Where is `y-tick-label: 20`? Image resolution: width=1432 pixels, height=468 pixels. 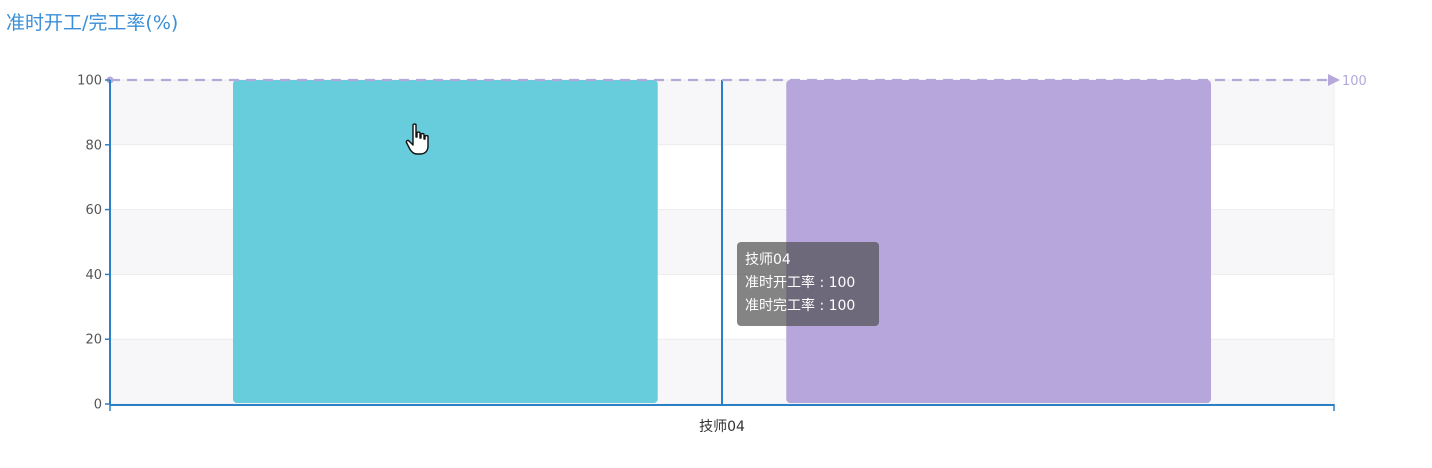
y-tick-label: 20 is located at coordinates (93, 340).